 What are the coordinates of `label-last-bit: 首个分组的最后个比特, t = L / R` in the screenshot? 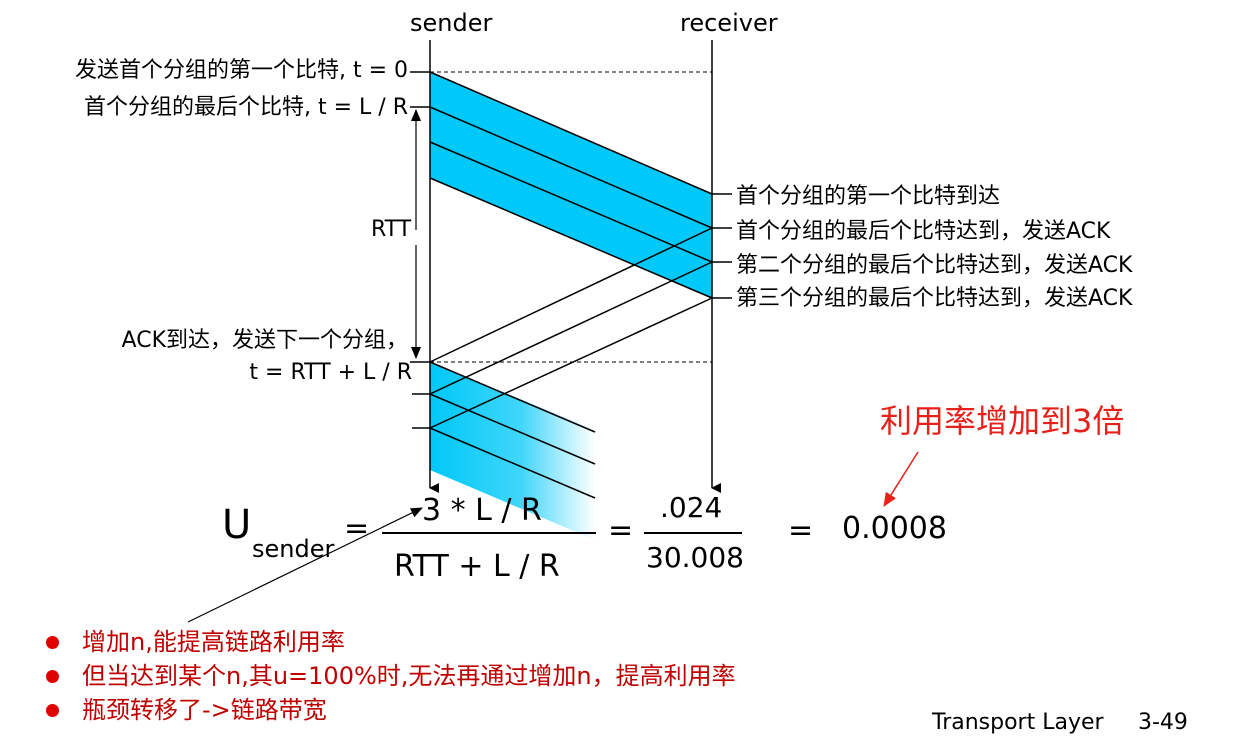 It's located at (246, 107).